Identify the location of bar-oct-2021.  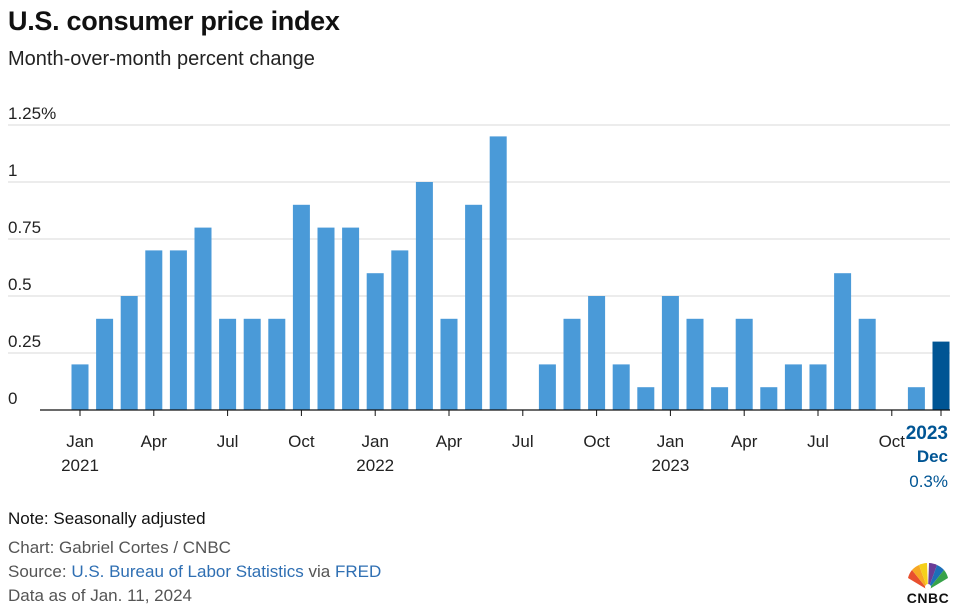
(301, 307).